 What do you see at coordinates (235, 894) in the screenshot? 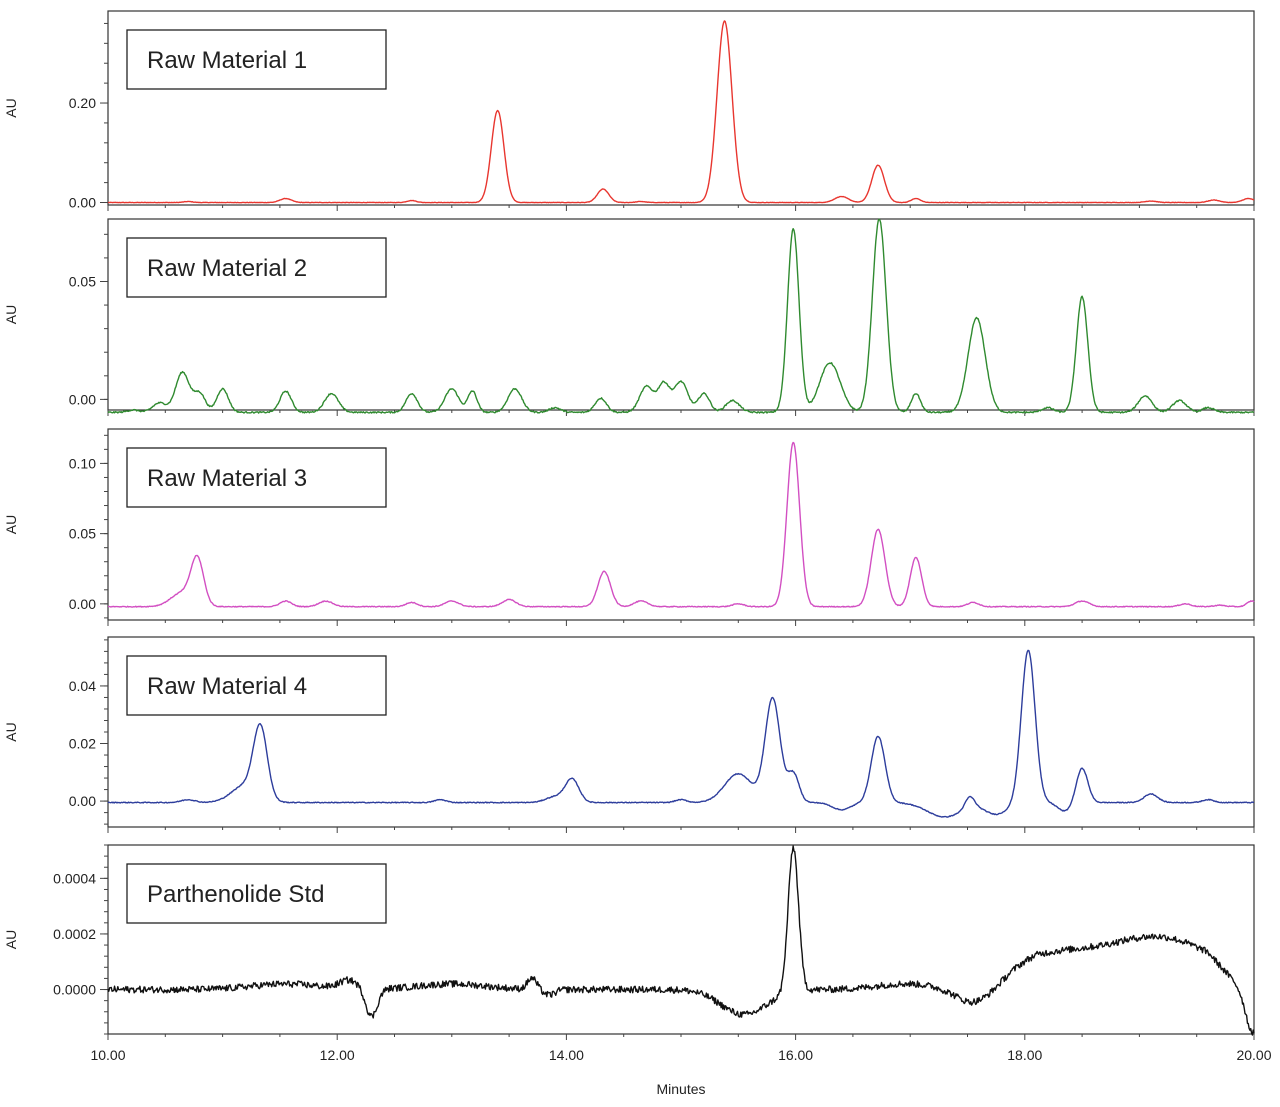
I see `chart-title: Parthenolide Std` at bounding box center [235, 894].